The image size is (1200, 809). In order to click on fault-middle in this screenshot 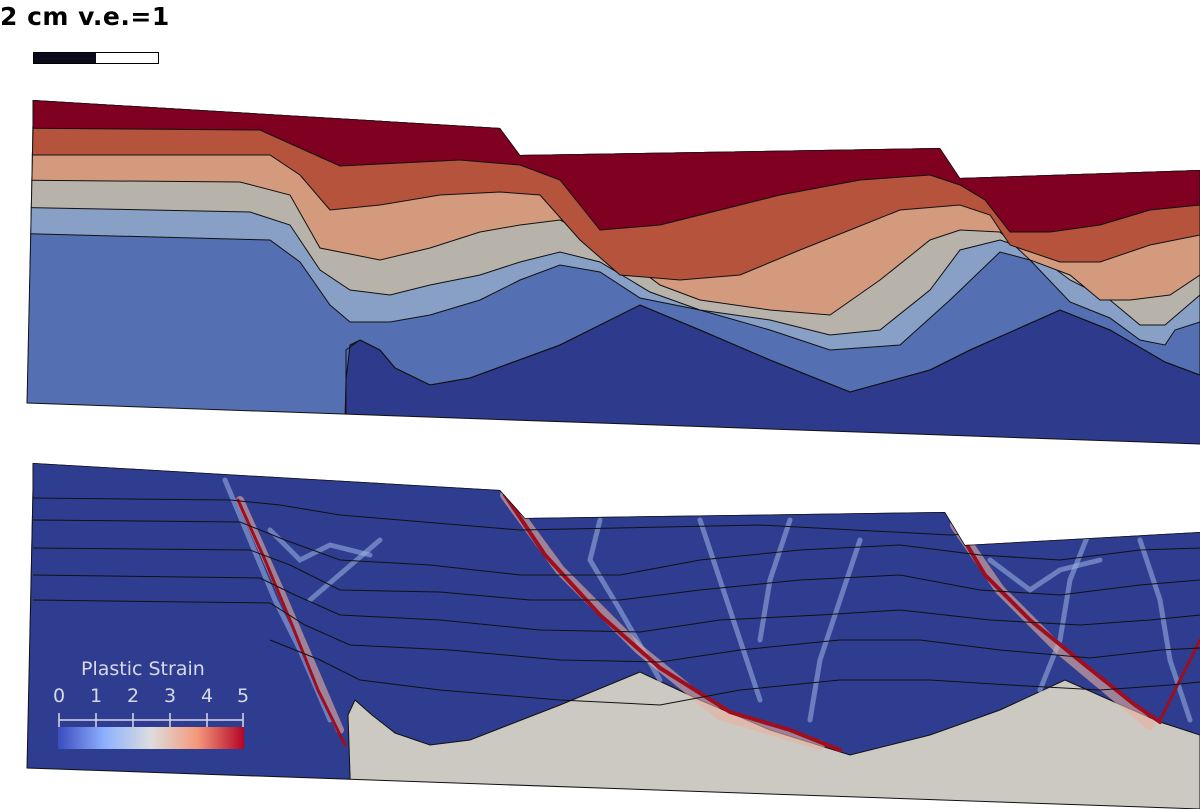, I will do `click(672, 622)`.